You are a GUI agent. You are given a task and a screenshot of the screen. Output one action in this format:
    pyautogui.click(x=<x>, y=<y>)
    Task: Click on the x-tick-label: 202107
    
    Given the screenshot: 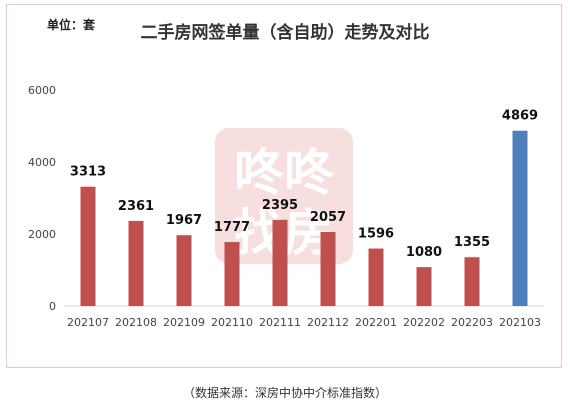 What is the action you would take?
    pyautogui.click(x=88, y=322)
    